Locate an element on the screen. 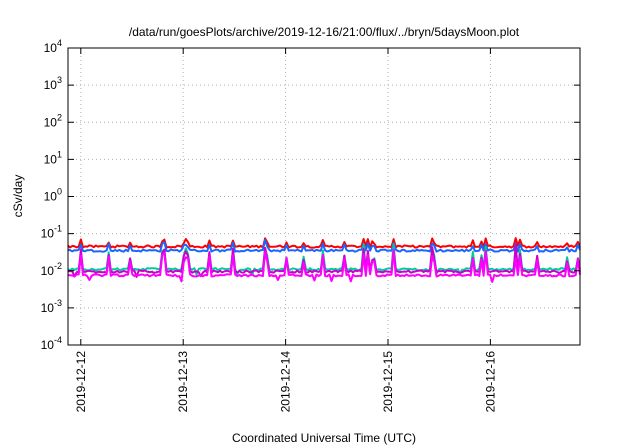 The width and height of the screenshot is (640, 448). x-tick-label: 2019-12-15 is located at coordinates (388, 382).